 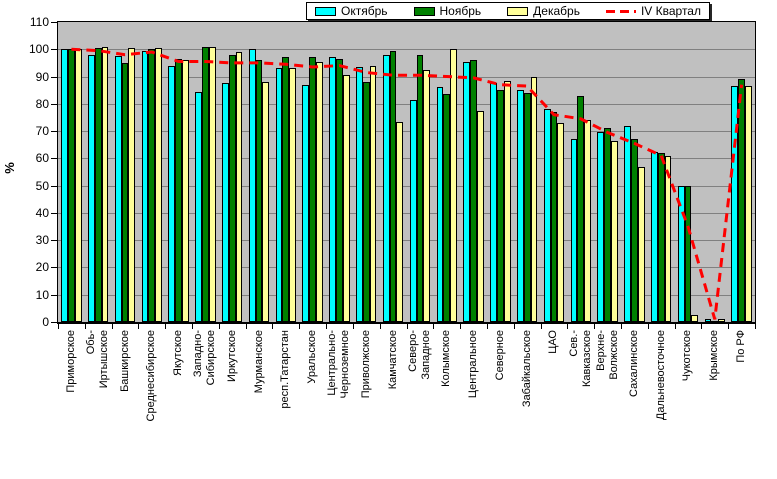 I want to click on x-axis-label: Приволжское, so click(x=365, y=364).